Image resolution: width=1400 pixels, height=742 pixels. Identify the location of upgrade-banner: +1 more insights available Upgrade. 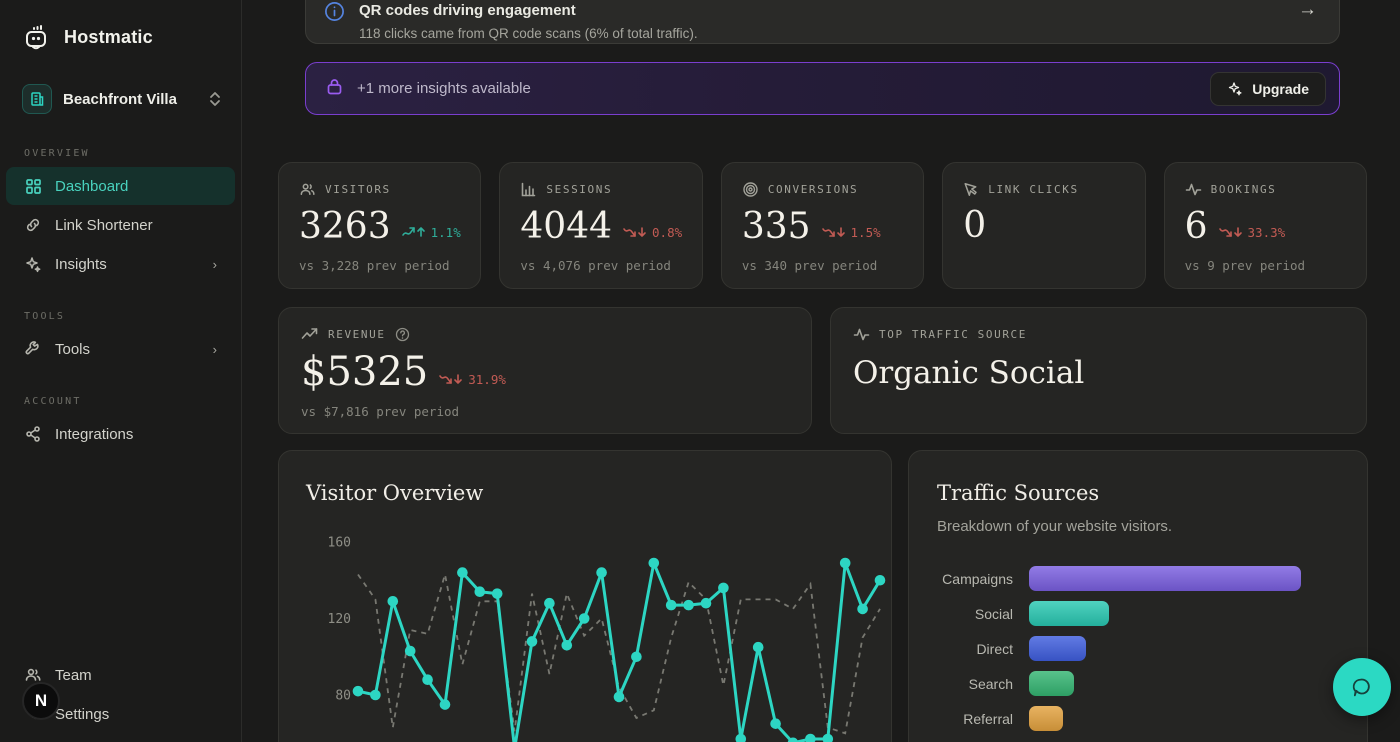
(822, 88).